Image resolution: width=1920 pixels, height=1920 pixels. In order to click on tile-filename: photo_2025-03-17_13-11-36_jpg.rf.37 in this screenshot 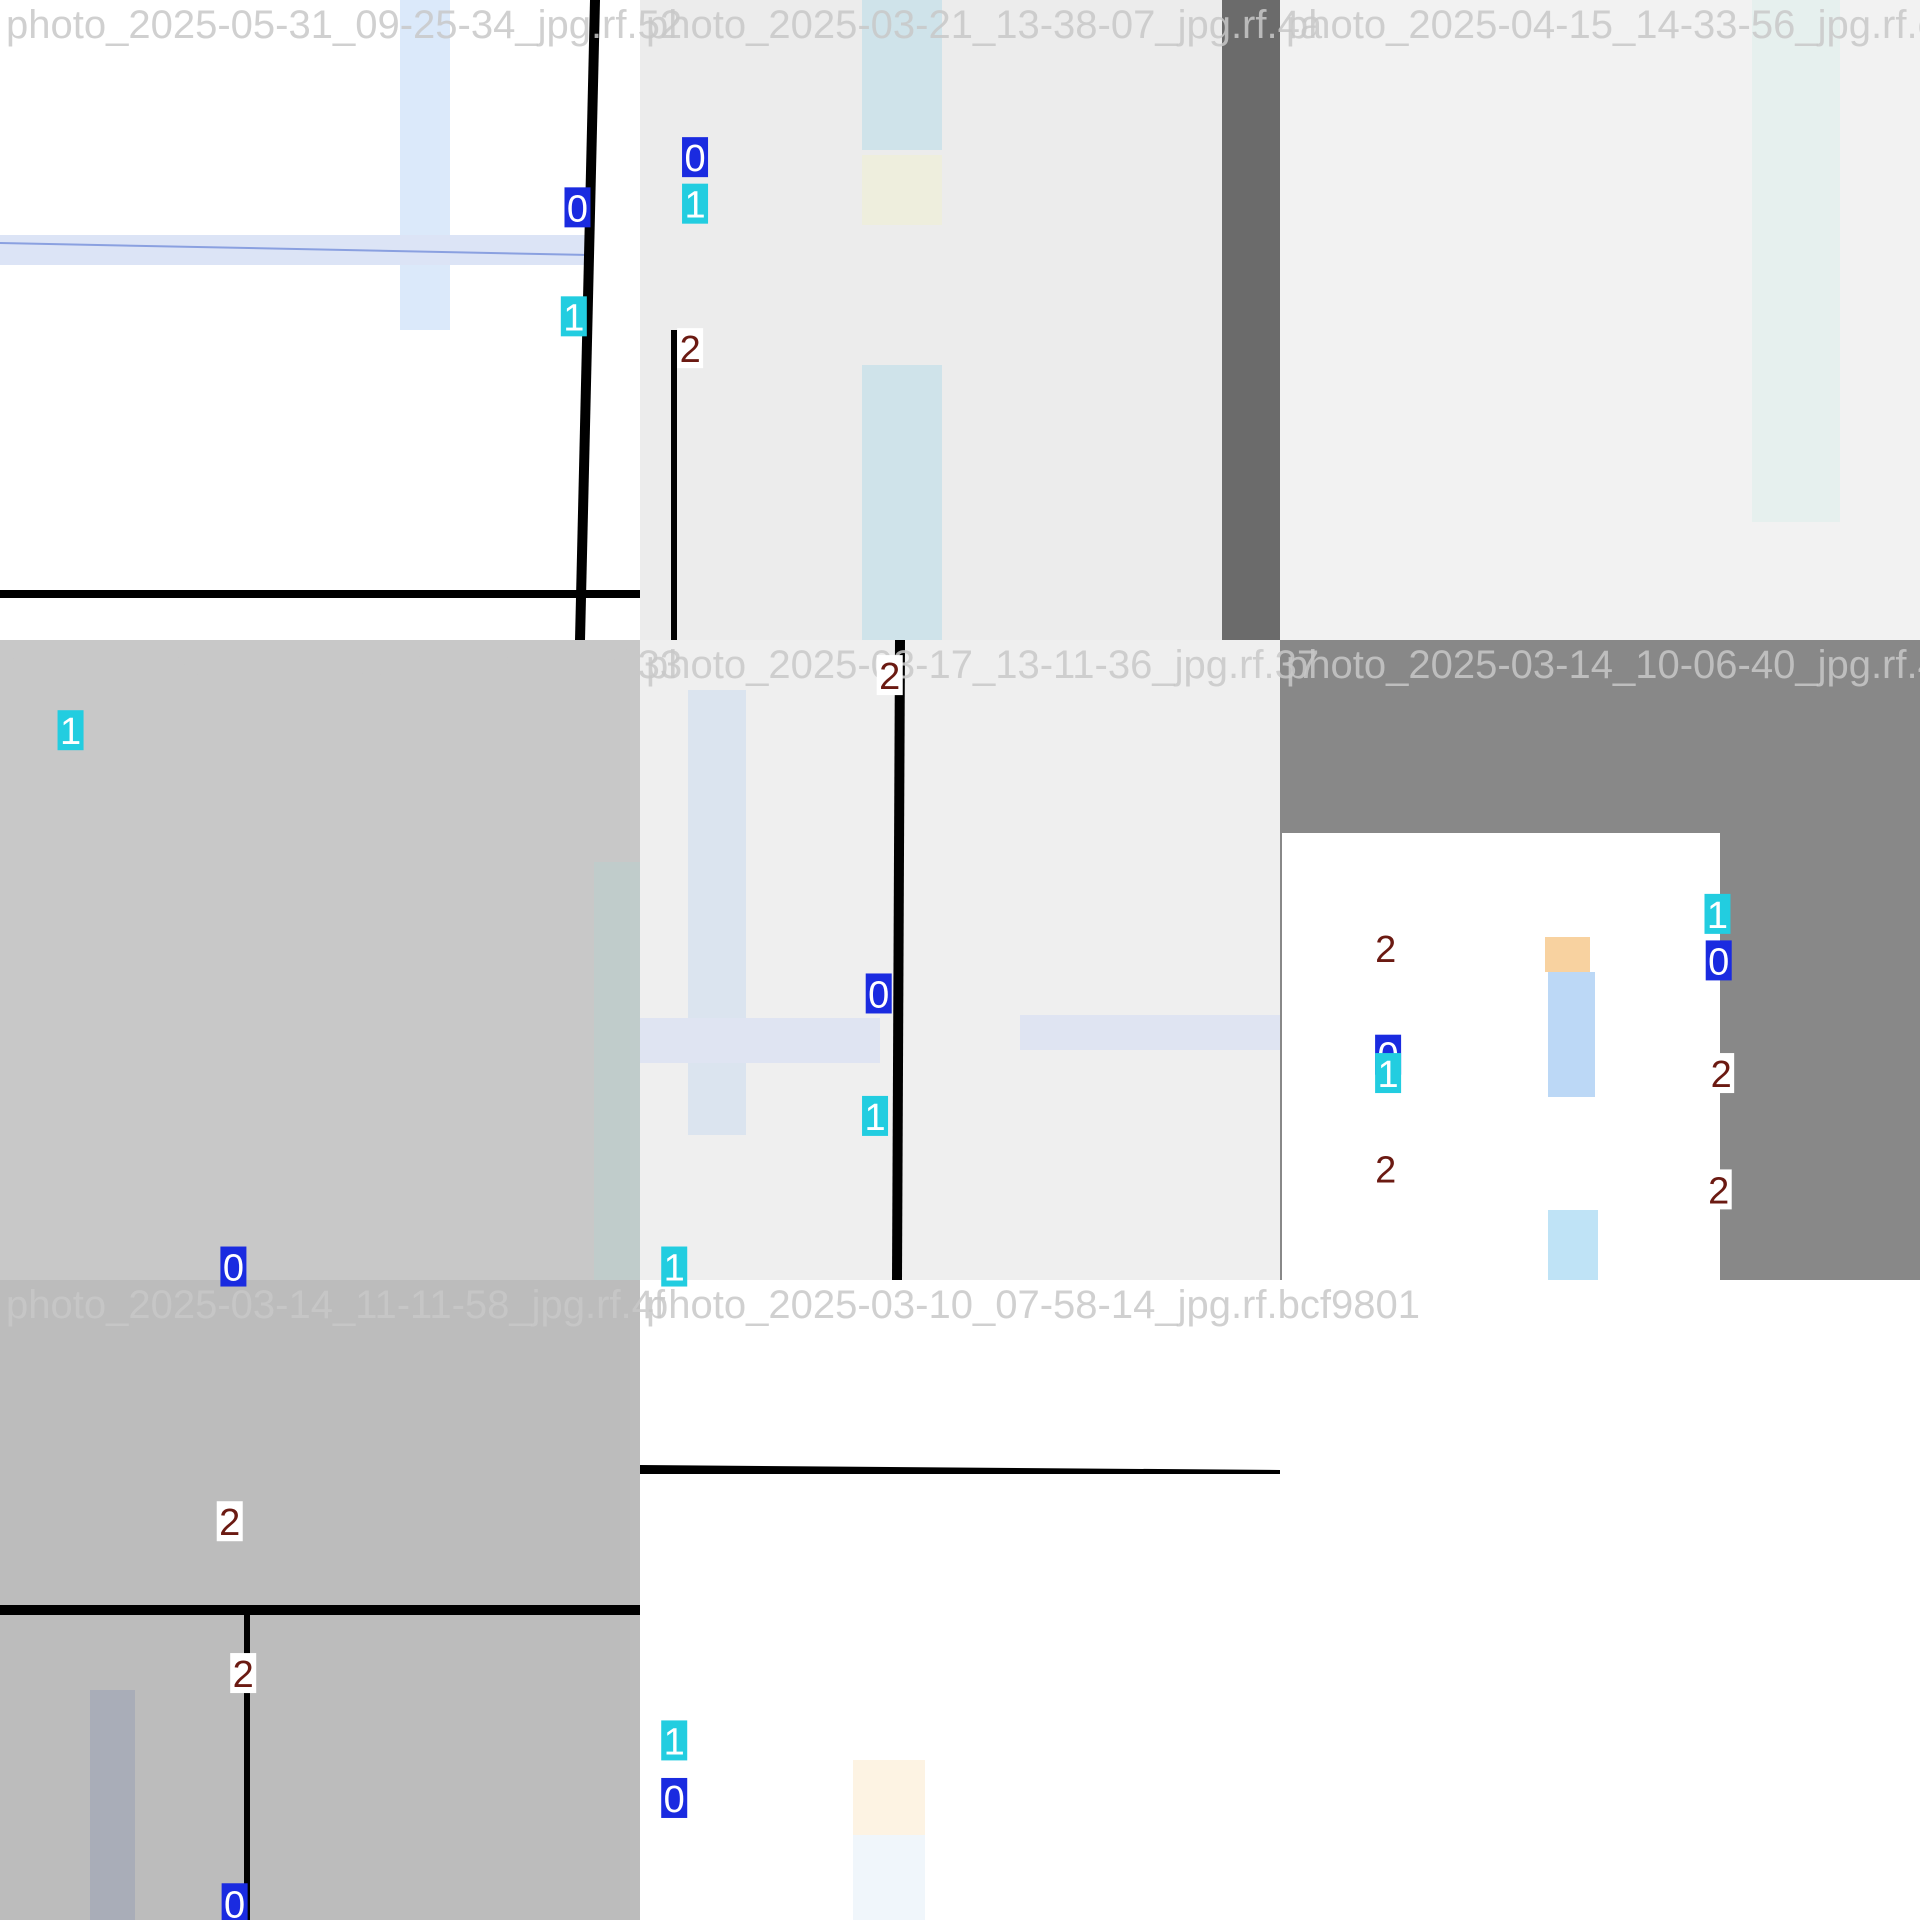, I will do `click(982, 665)`.